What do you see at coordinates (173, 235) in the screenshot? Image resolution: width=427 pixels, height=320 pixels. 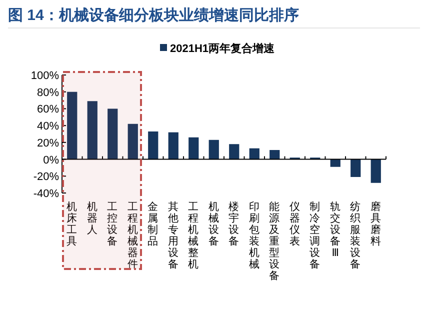 I see `xtick: 其他专用设备` at bounding box center [173, 235].